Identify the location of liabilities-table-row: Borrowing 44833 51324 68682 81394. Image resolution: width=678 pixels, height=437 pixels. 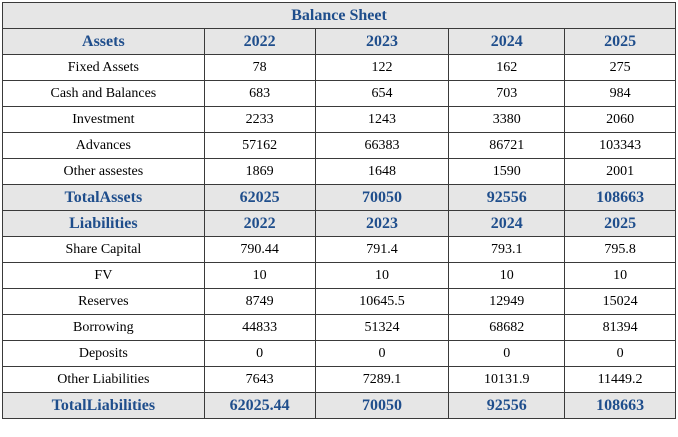
(339, 327).